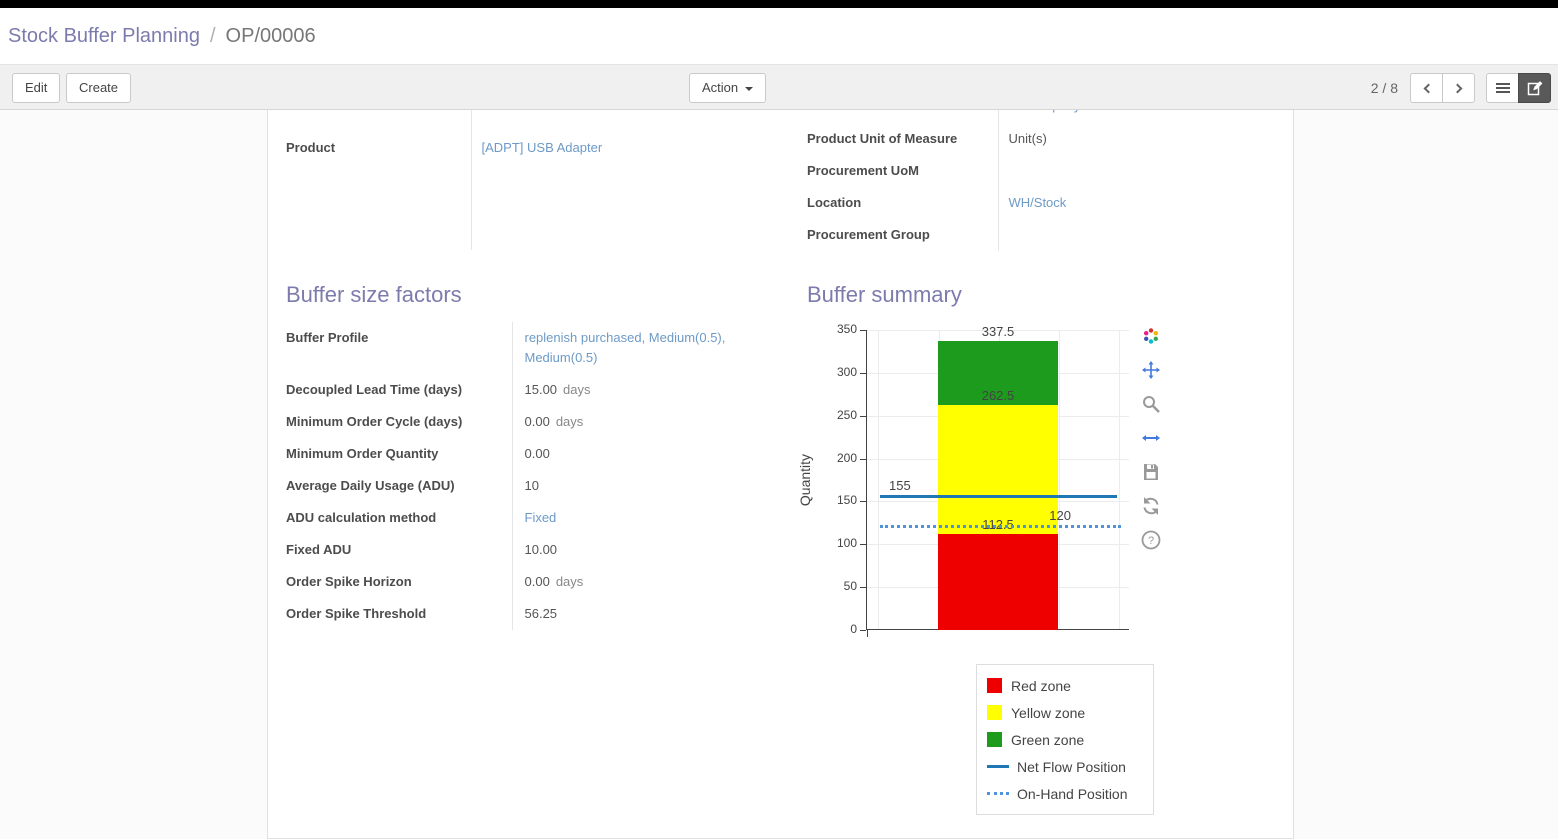  What do you see at coordinates (998, 581) in the screenshot?
I see `bar-red-zone` at bounding box center [998, 581].